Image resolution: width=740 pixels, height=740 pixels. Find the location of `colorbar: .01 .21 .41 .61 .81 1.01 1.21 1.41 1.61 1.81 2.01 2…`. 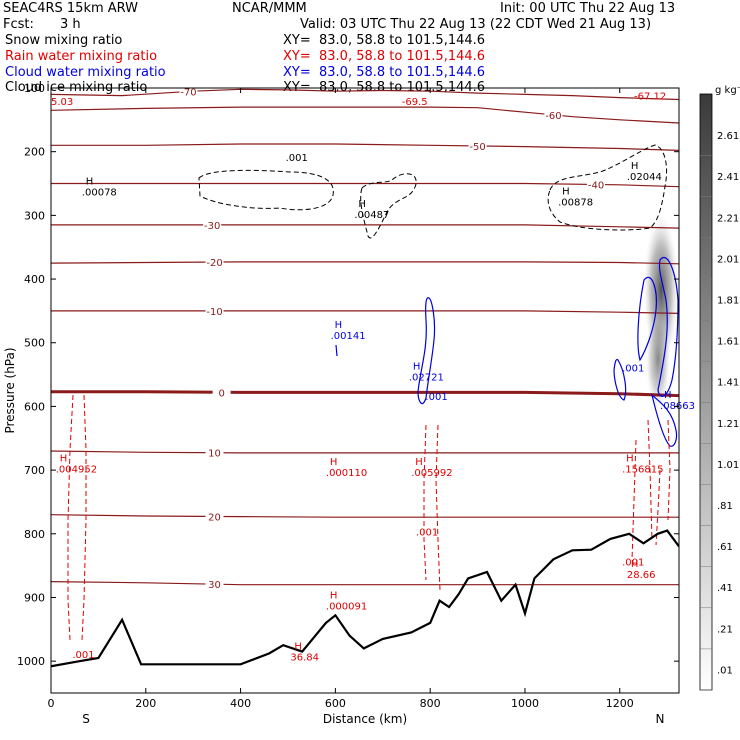

colorbar: .01 .21 .41 .61 .81 1.01 1.21 1.41 1.61 1.81 2.01 2… is located at coordinates (719, 388).